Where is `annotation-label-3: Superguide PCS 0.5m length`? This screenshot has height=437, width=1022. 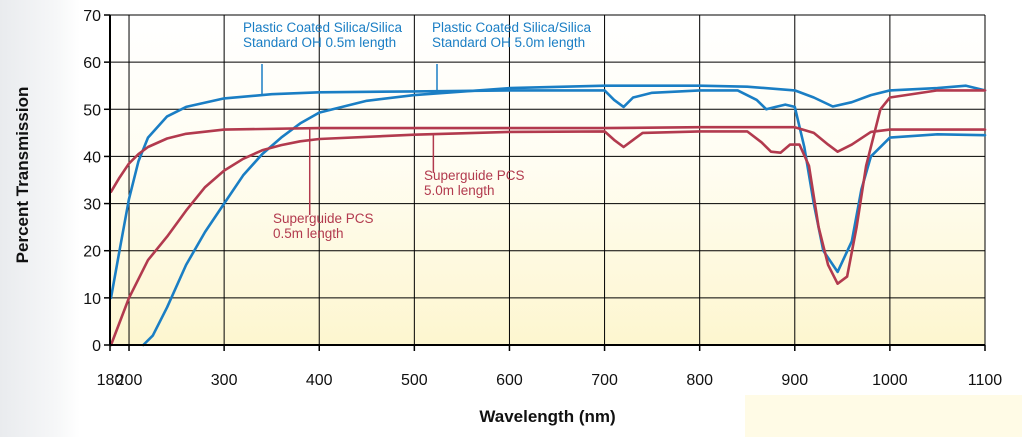 annotation-label-3: Superguide PCS 0.5m length is located at coordinates (323, 226).